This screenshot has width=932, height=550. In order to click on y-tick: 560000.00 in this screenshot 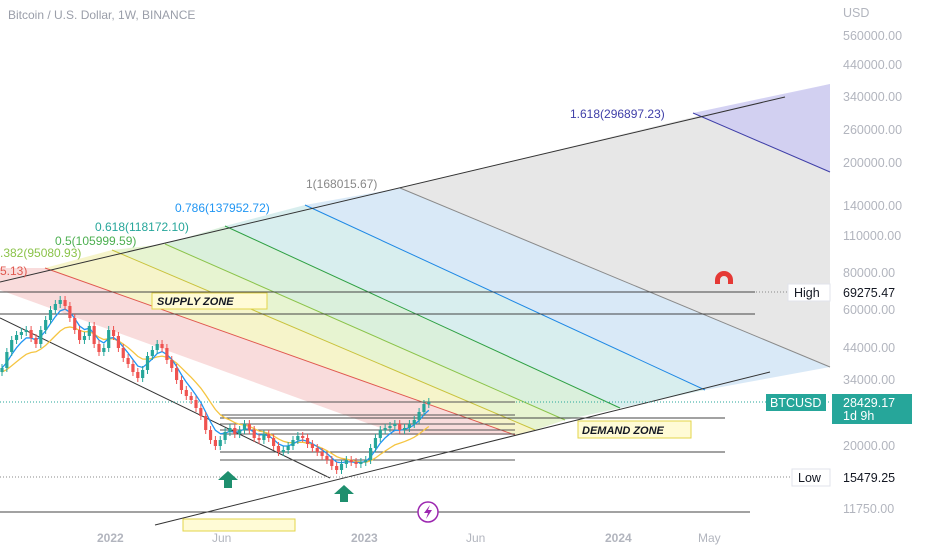, I will do `click(872, 36)`.